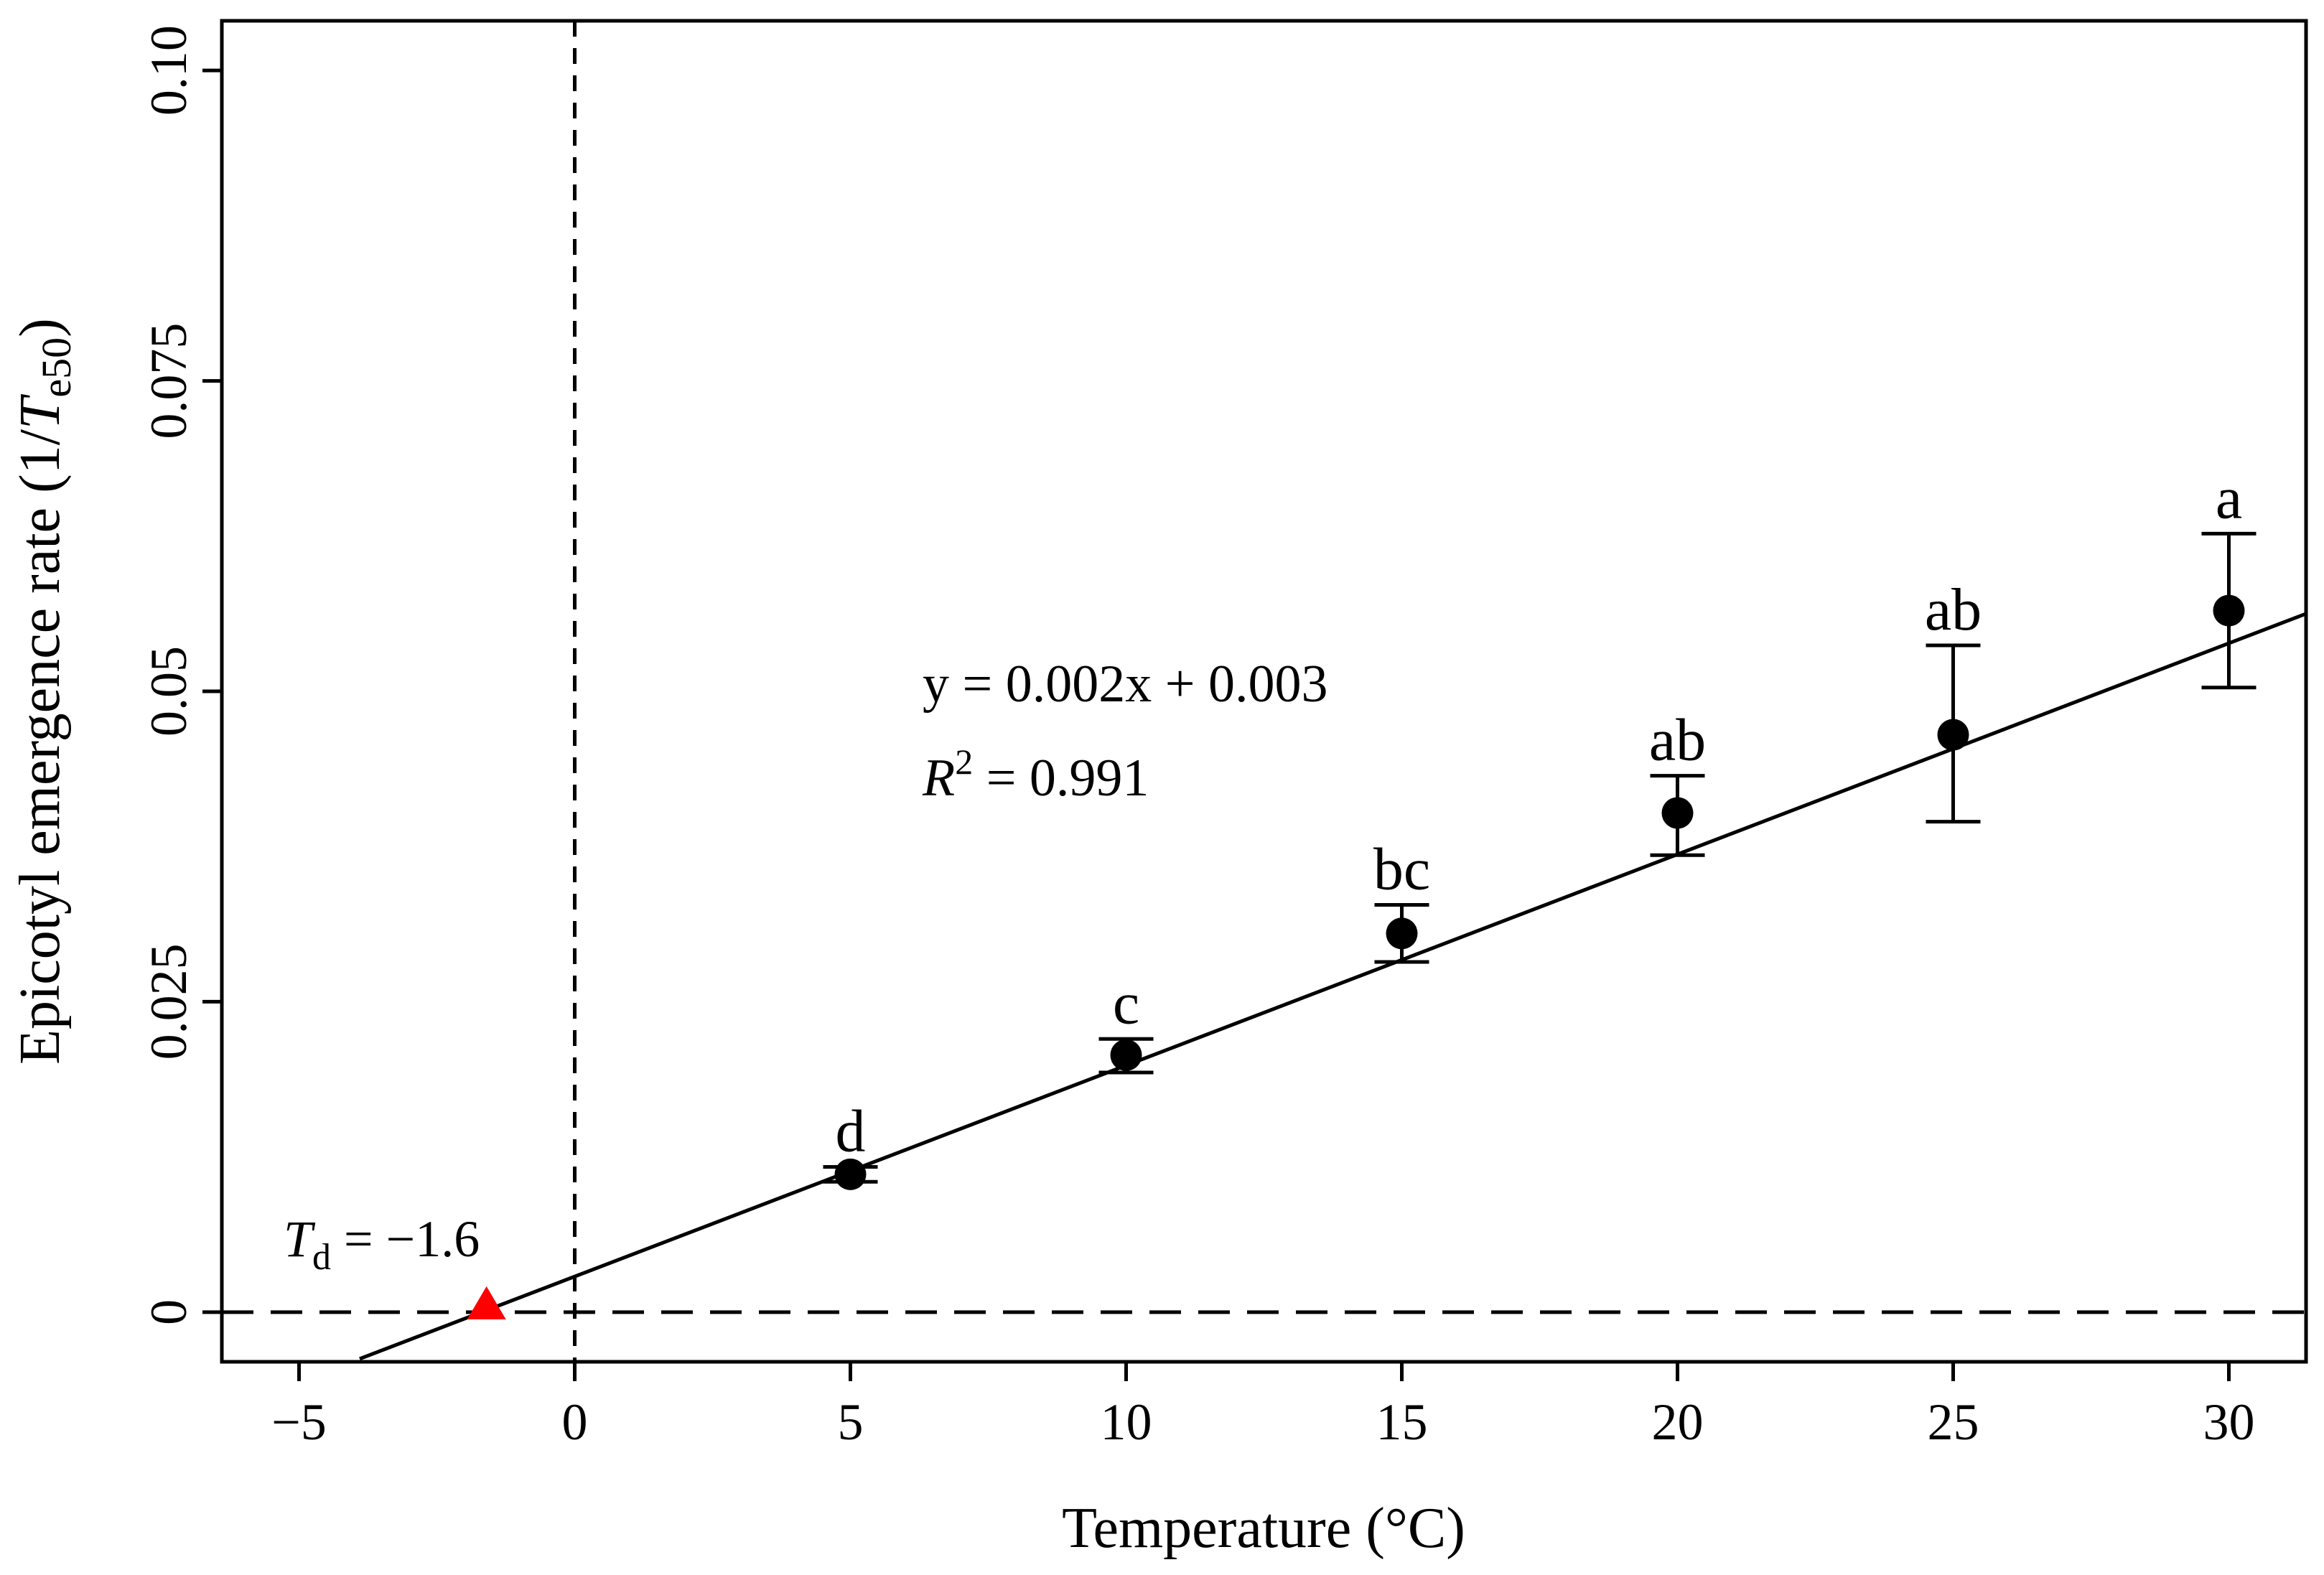  Describe the element at coordinates (56, 367) in the screenshot. I see `y-axis-title-subscript: e50` at that location.